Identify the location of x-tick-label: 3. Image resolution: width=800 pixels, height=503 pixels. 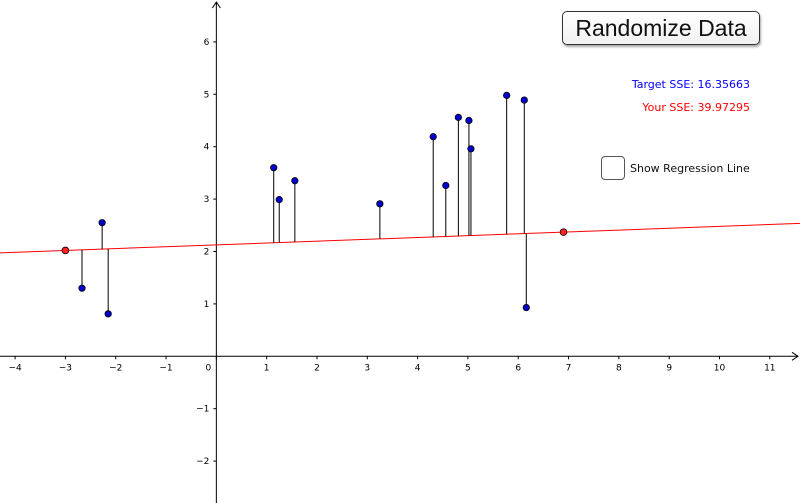
(367, 368).